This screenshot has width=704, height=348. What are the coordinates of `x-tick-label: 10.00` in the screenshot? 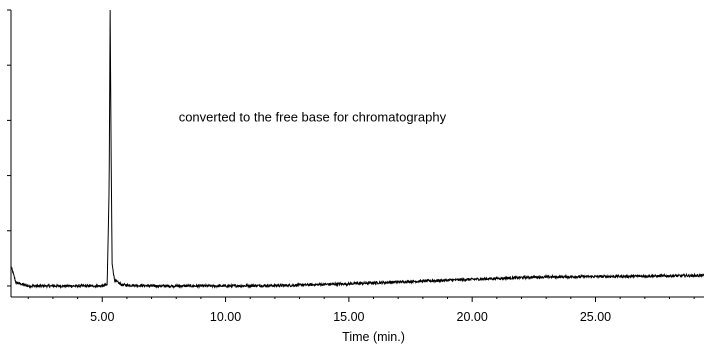 It's located at (225, 317).